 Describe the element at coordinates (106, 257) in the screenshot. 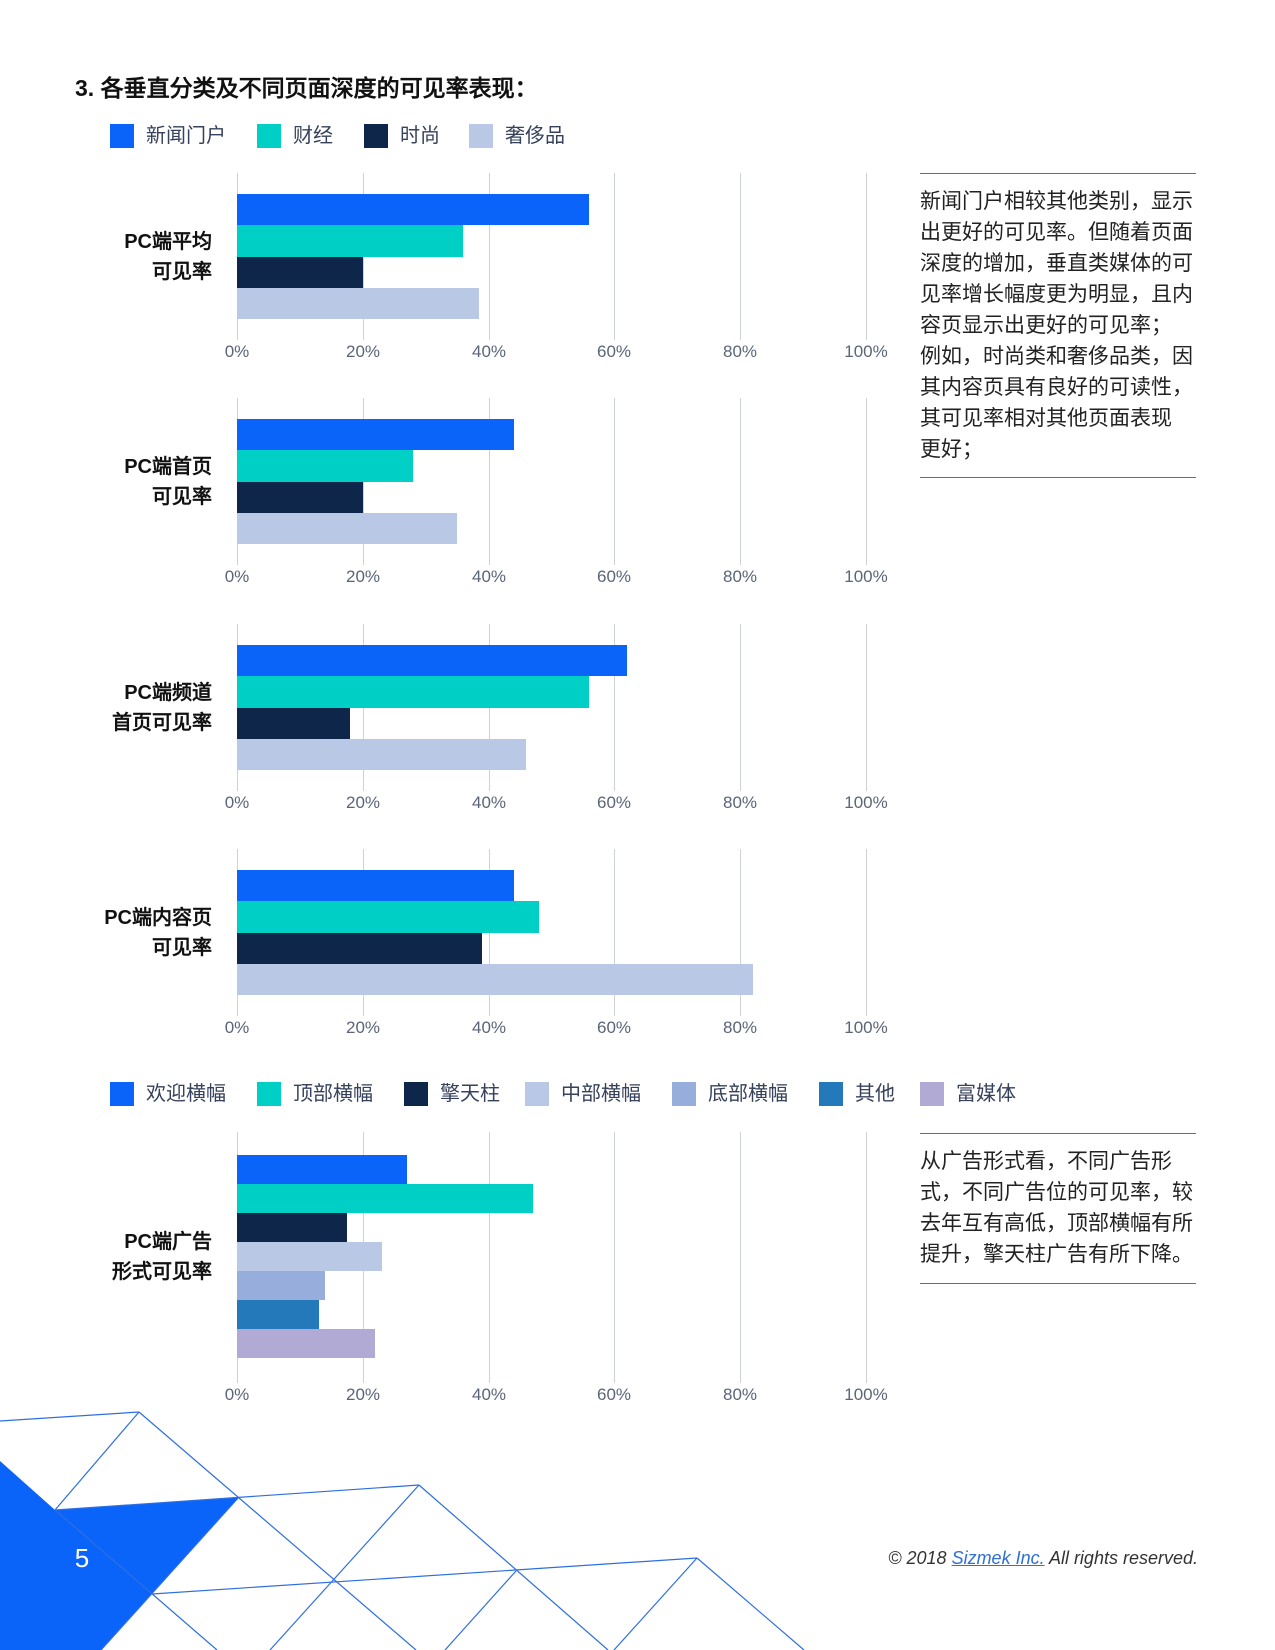

I see `category-label: PC端平均可见率` at that location.